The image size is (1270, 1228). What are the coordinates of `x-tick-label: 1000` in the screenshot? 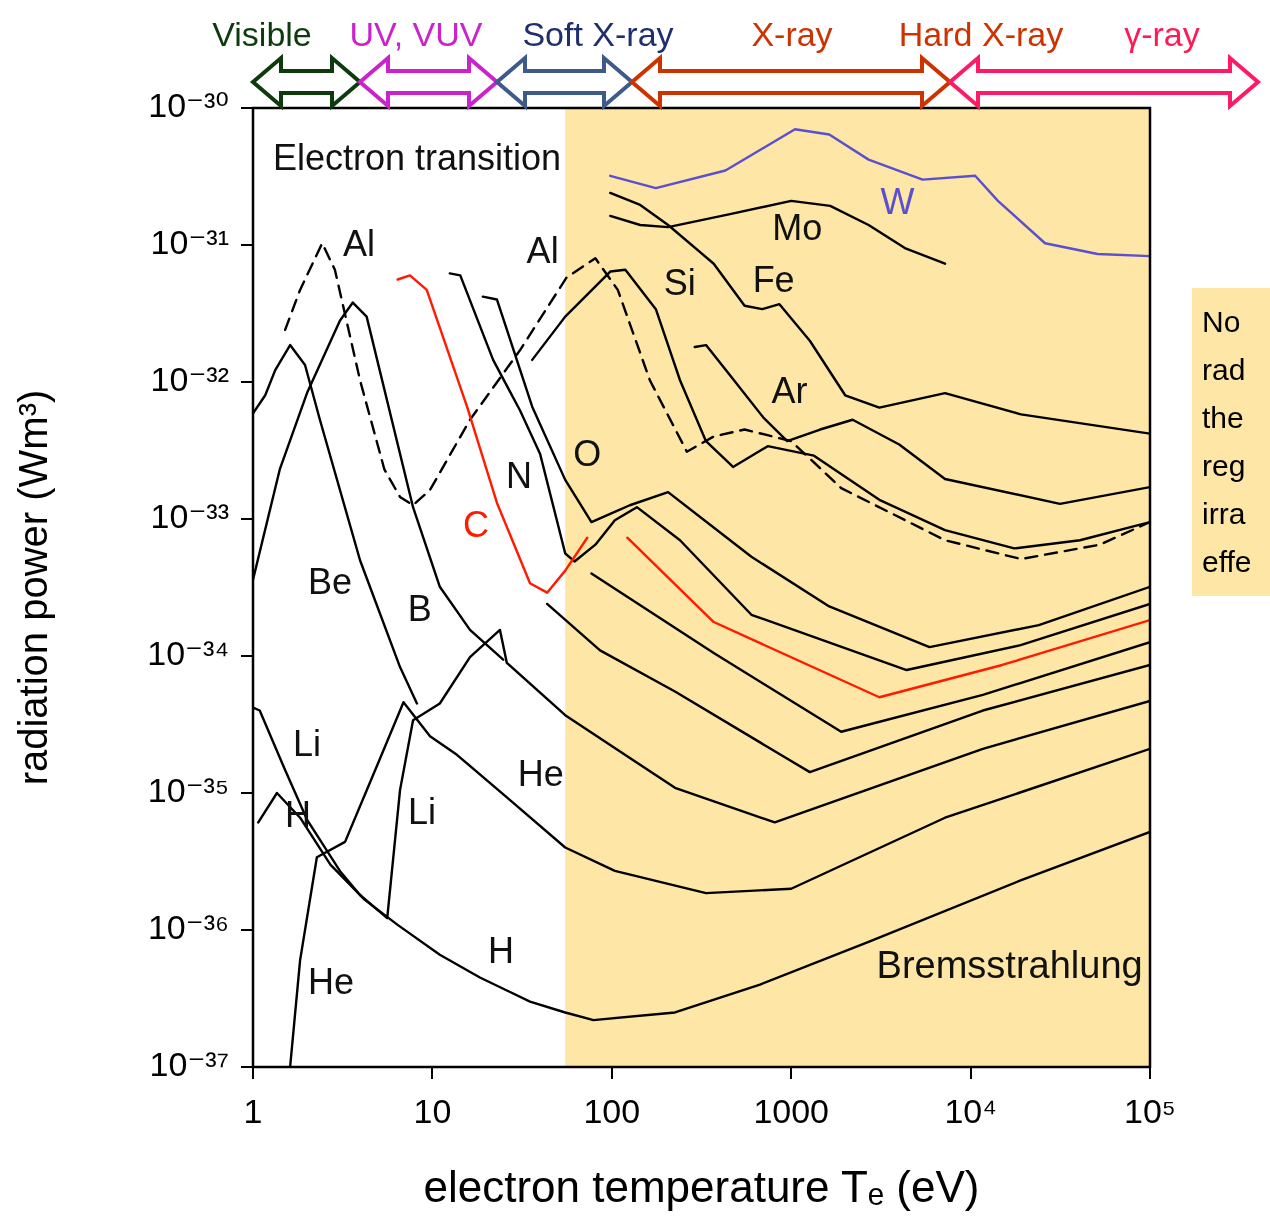 It's located at (791, 1110).